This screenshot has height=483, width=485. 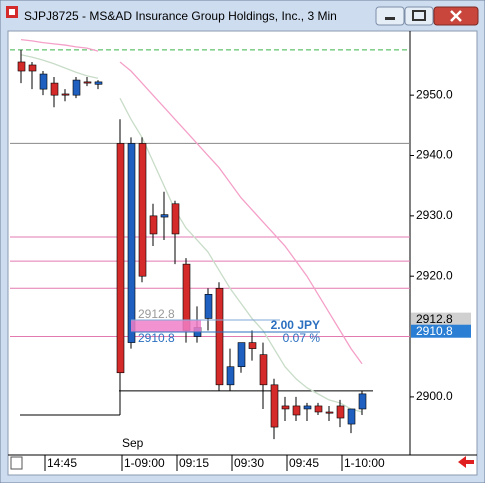 What do you see at coordinates (434, 396) in the screenshot?
I see `y-tick-label: 2900.0` at bounding box center [434, 396].